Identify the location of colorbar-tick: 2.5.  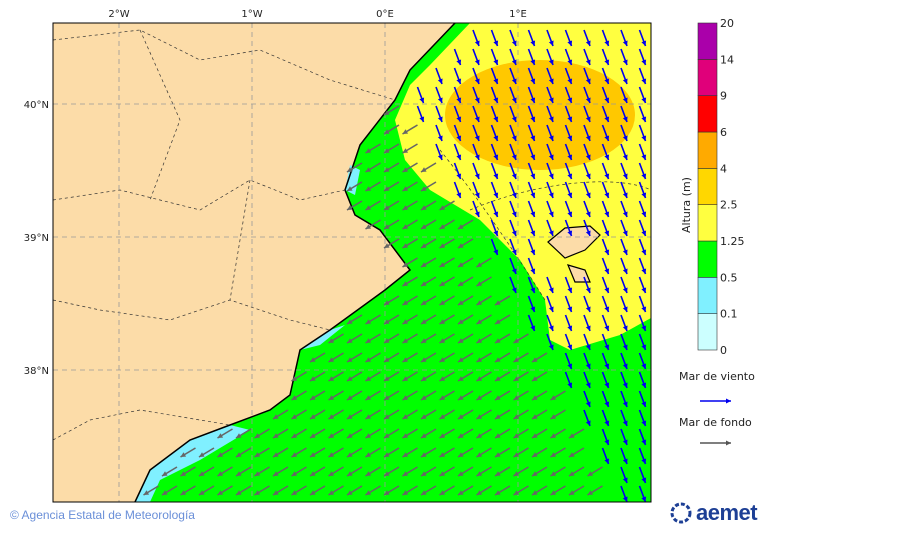
(729, 205).